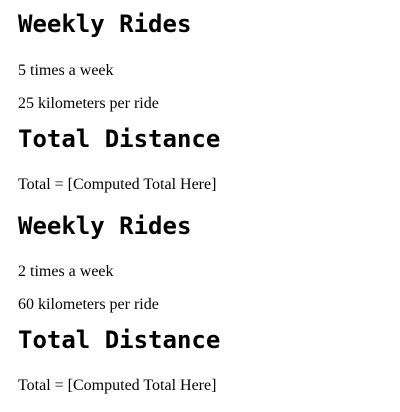 The width and height of the screenshot is (400, 412). Describe the element at coordinates (88, 304) in the screenshot. I see `ride-distance: 60 kilometers per ride` at that location.